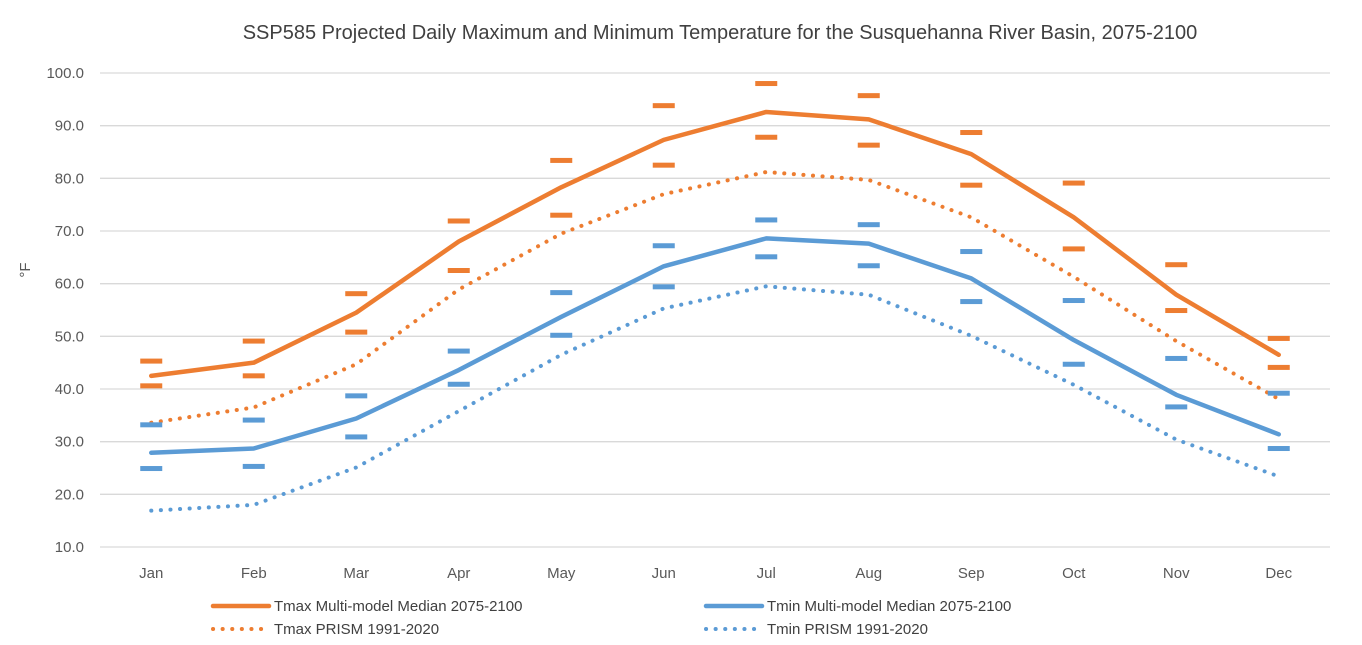 This screenshot has width=1362, height=645. Describe the element at coordinates (69, 494) in the screenshot. I see `y-tick-label: 20.0` at that location.